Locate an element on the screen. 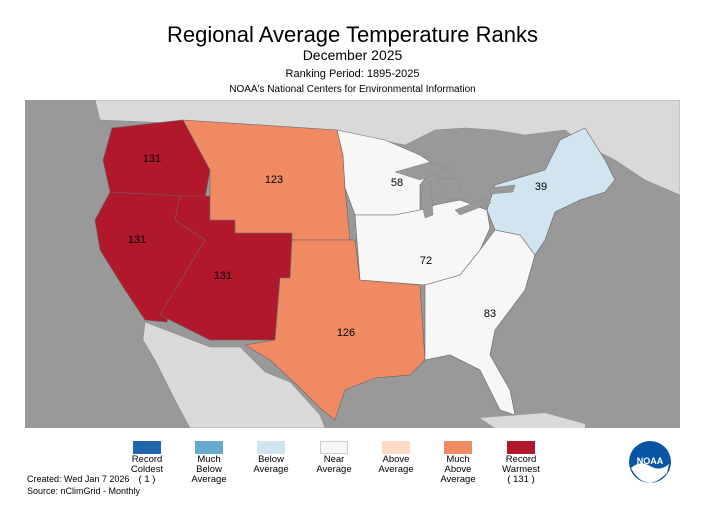 Image resolution: width=705 pixels, height=518 pixels. legend-much-above: Much Above Average is located at coordinates (458, 463).